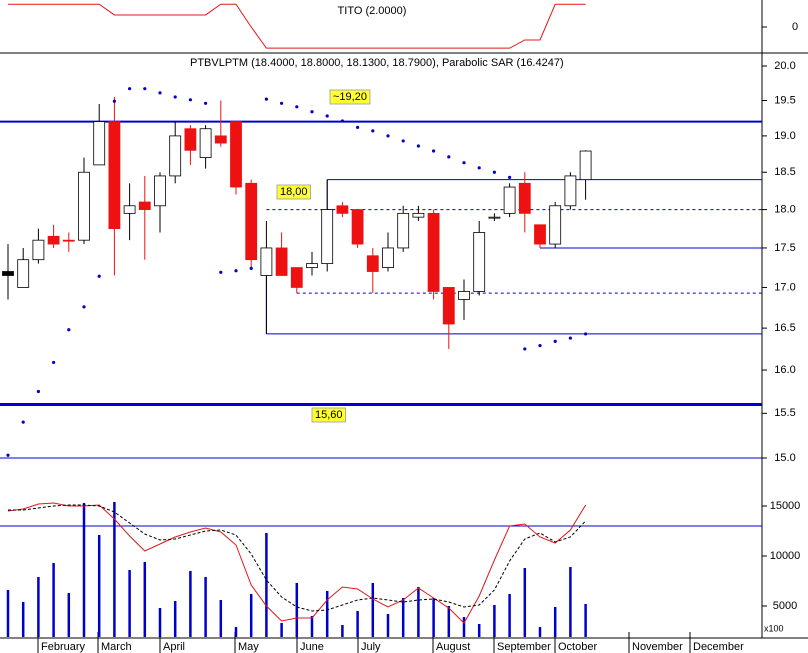 The image size is (808, 653). What do you see at coordinates (174, 647) in the screenshot?
I see `x-tick-label: April` at bounding box center [174, 647].